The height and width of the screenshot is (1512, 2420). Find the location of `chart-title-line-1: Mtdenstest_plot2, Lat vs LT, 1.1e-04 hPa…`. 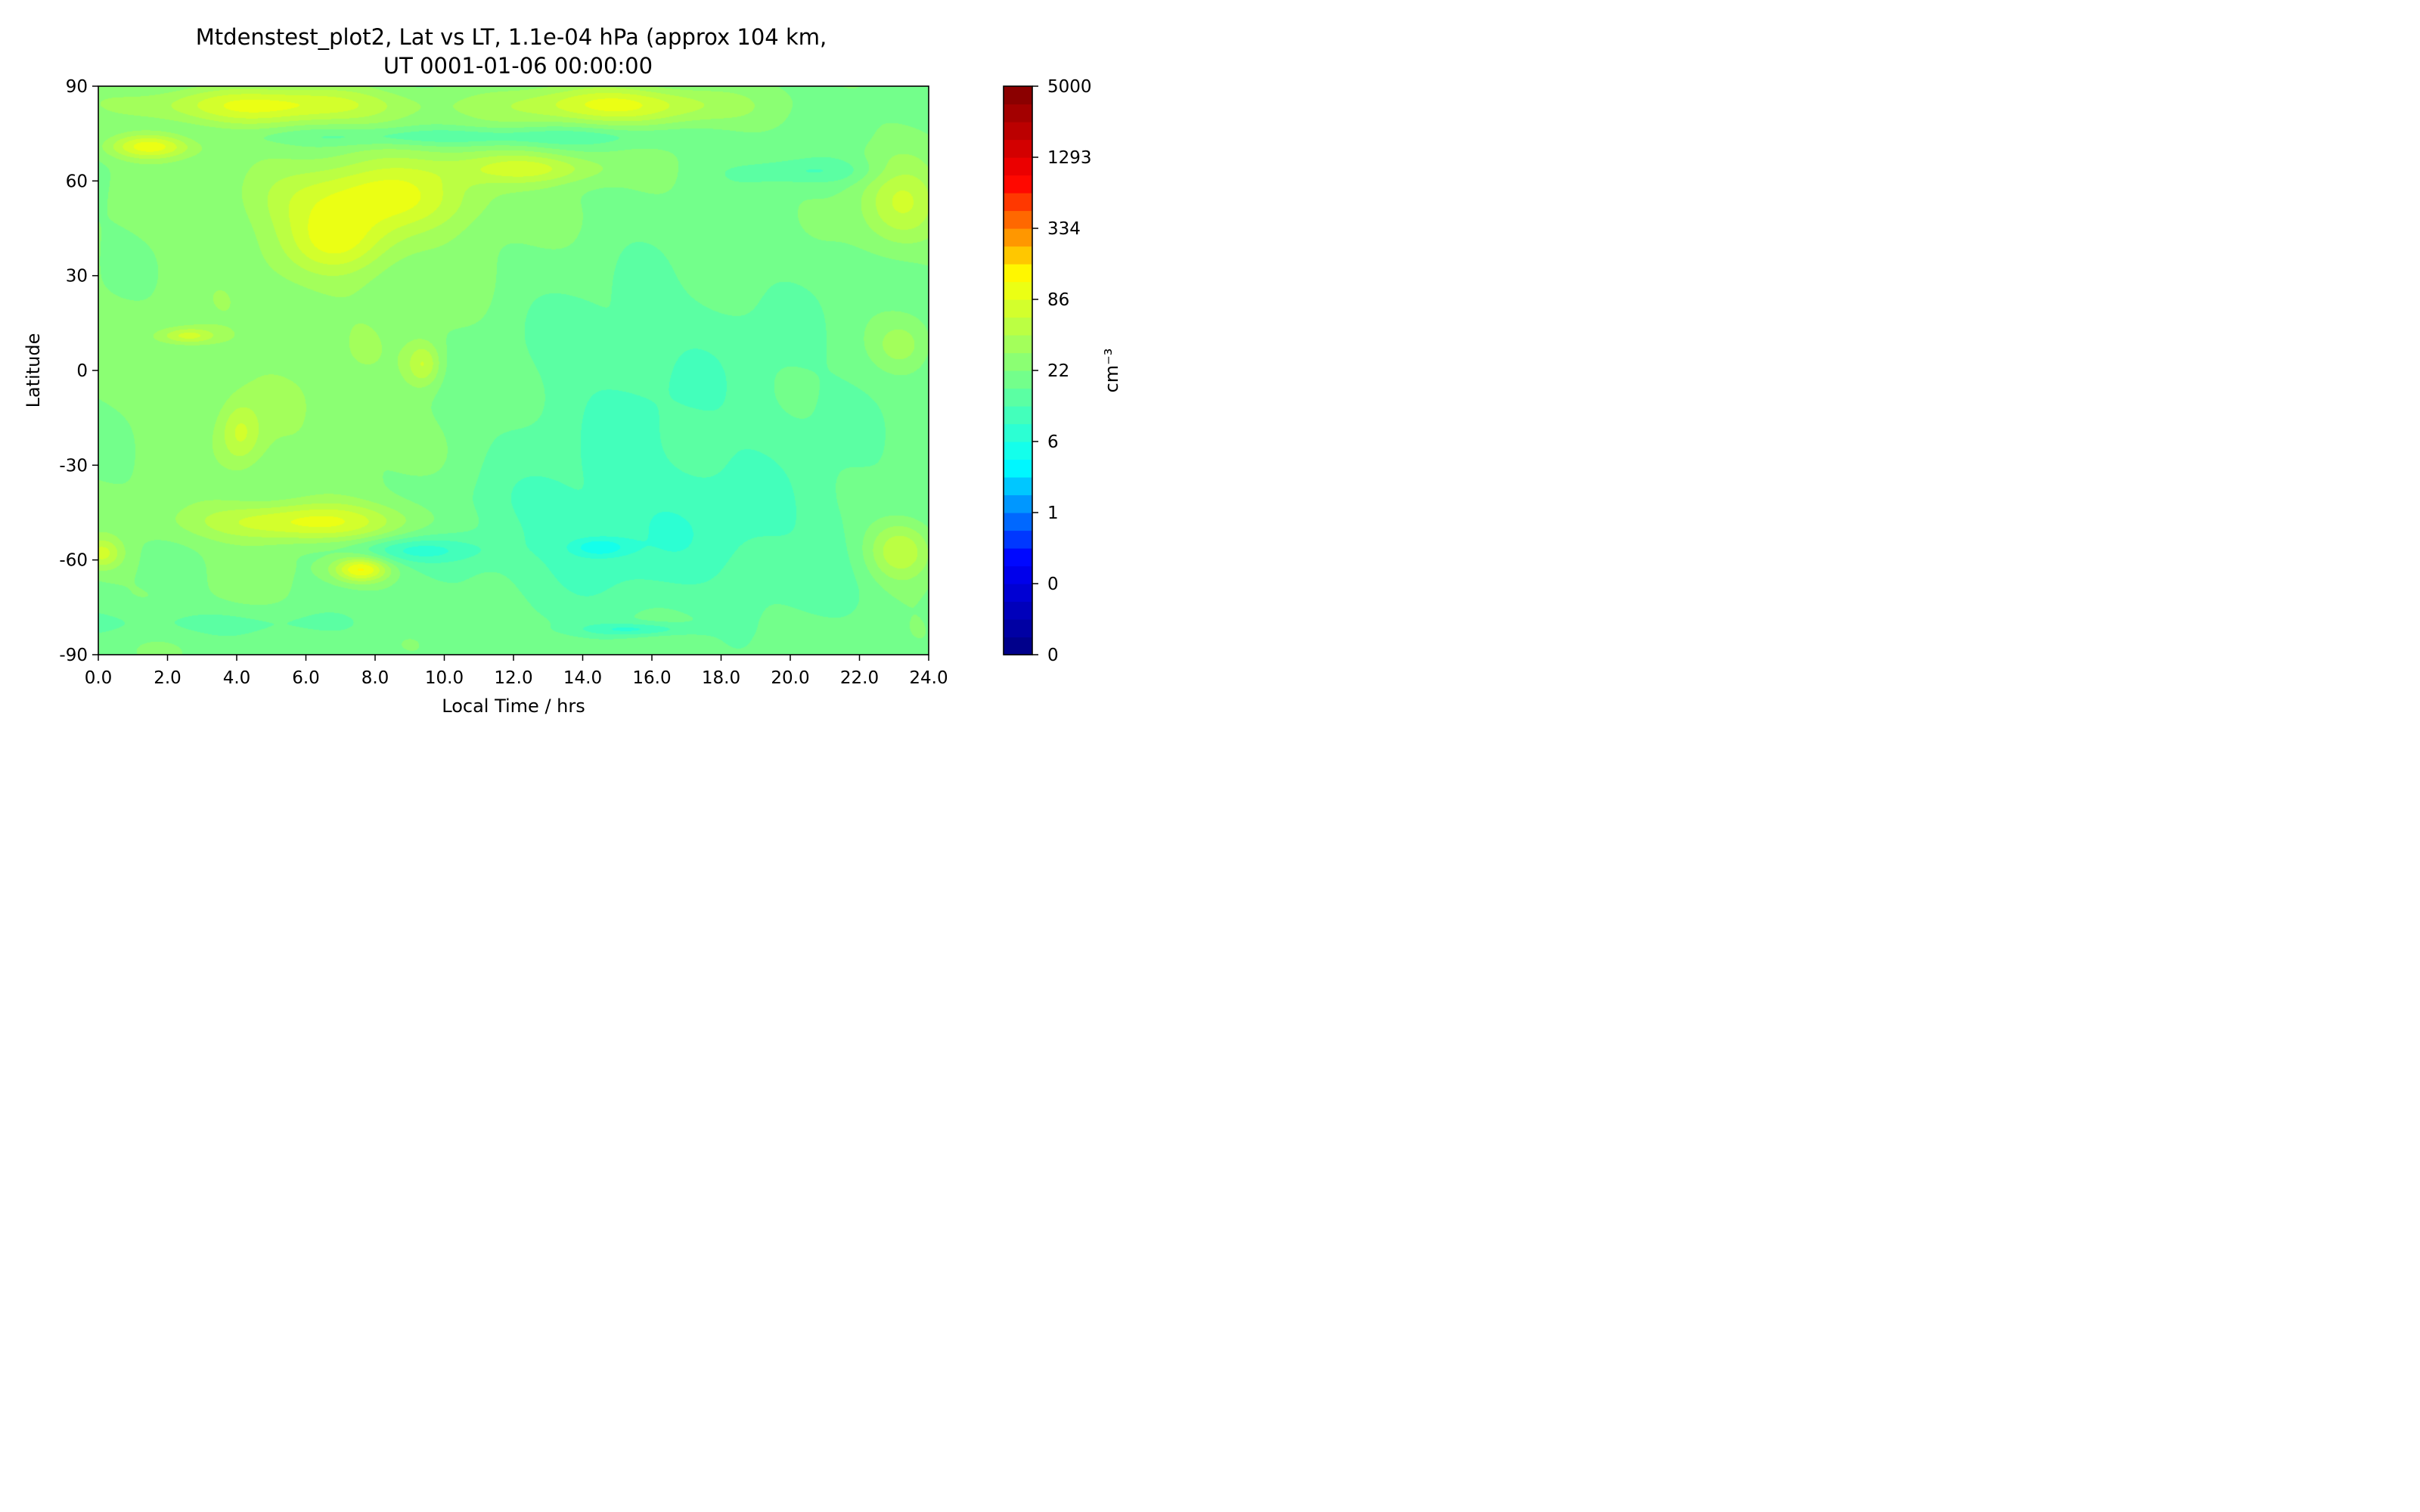

chart-title-line-1: Mtdenstest_plot2, Lat vs LT, 1.1e-04 hPa… is located at coordinates (511, 37).